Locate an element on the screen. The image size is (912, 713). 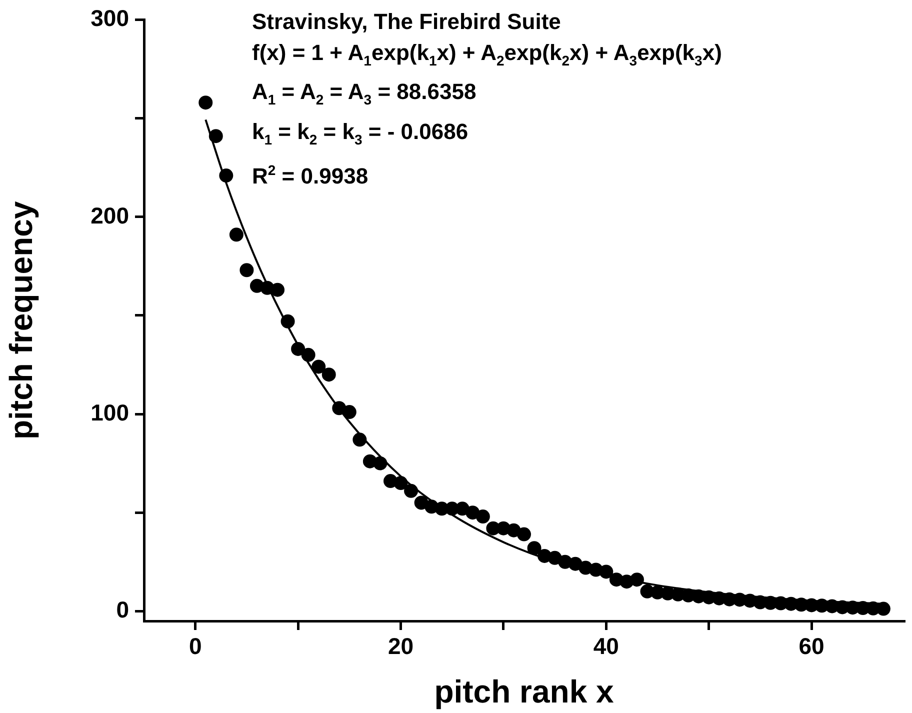
annotation: Stravinsky, The Firebird Suite is located at coordinates (407, 22).